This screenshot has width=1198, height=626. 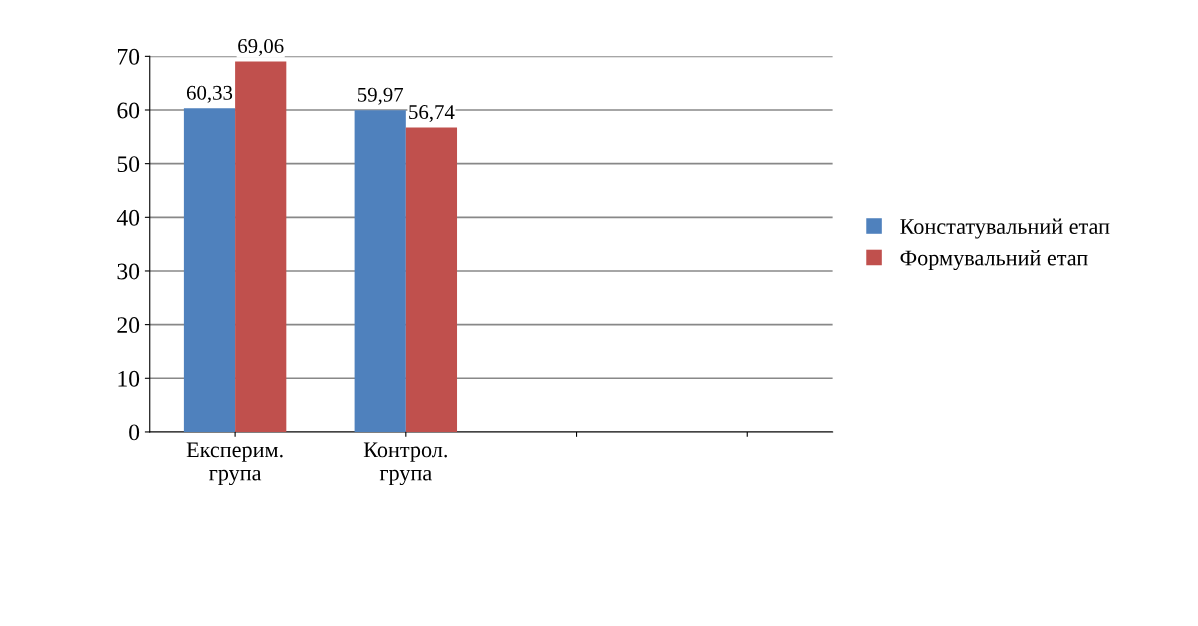 What do you see at coordinates (405, 464) in the screenshot?
I see `x-tick-label: Контрол. група` at bounding box center [405, 464].